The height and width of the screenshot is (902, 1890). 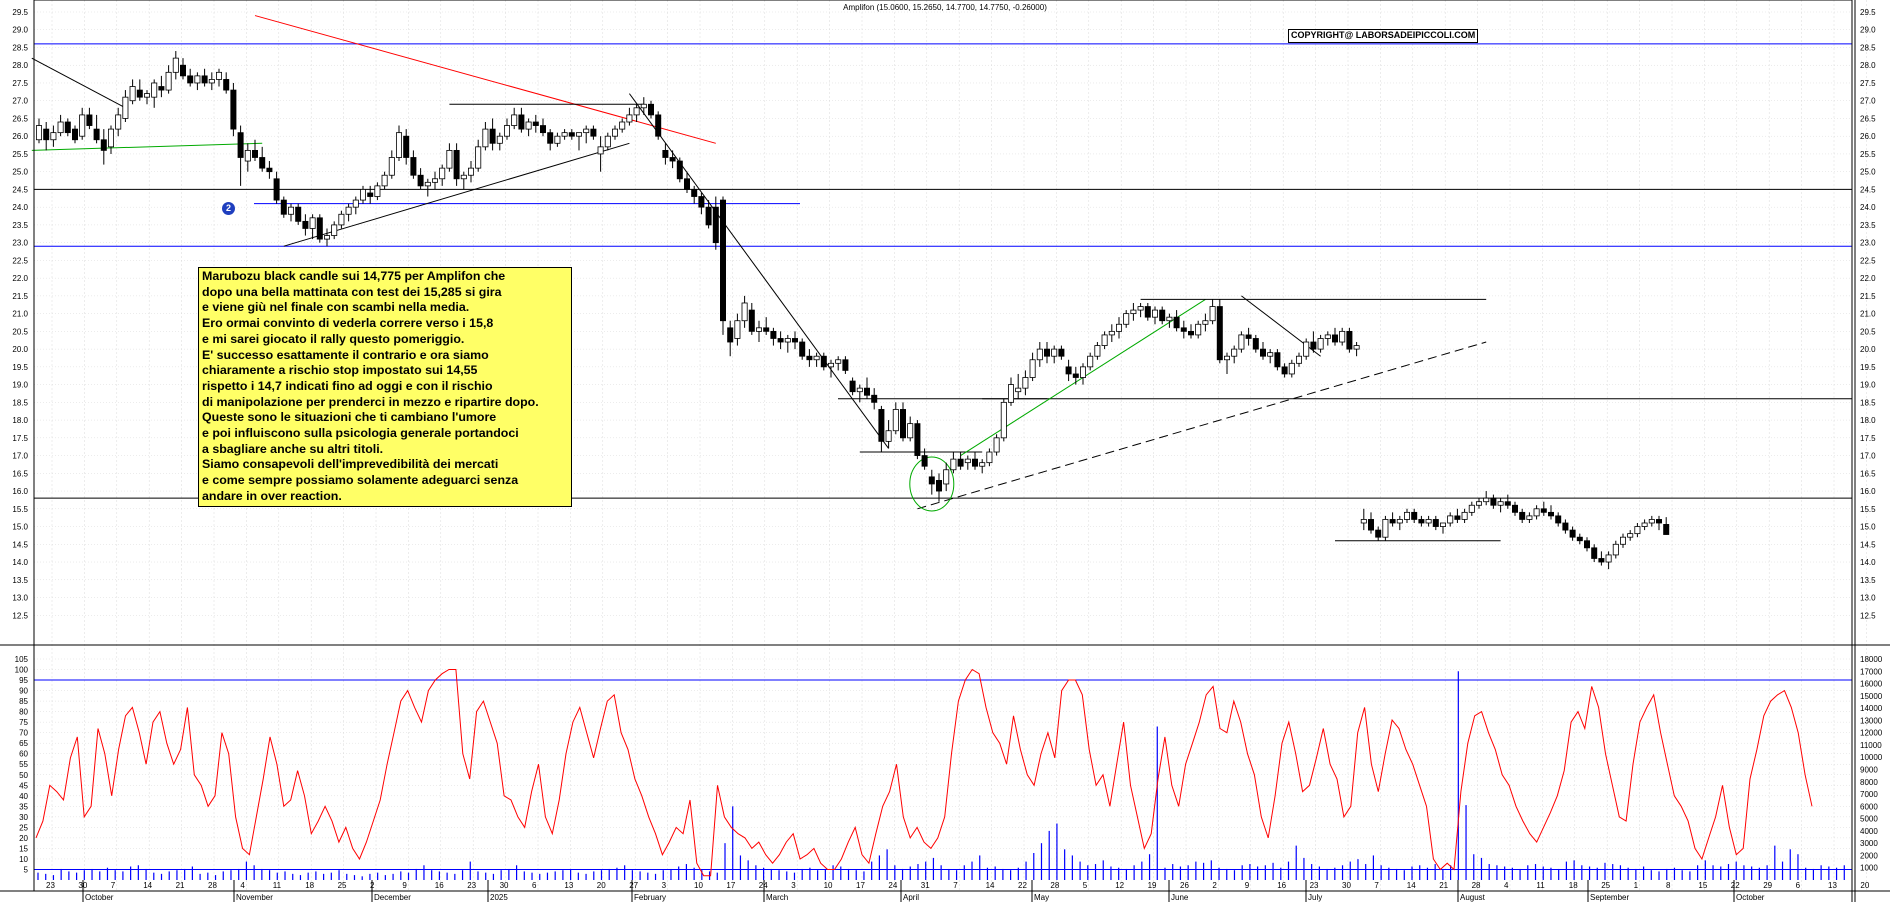 I want to click on day-tick: 18, so click(x=1573, y=885).